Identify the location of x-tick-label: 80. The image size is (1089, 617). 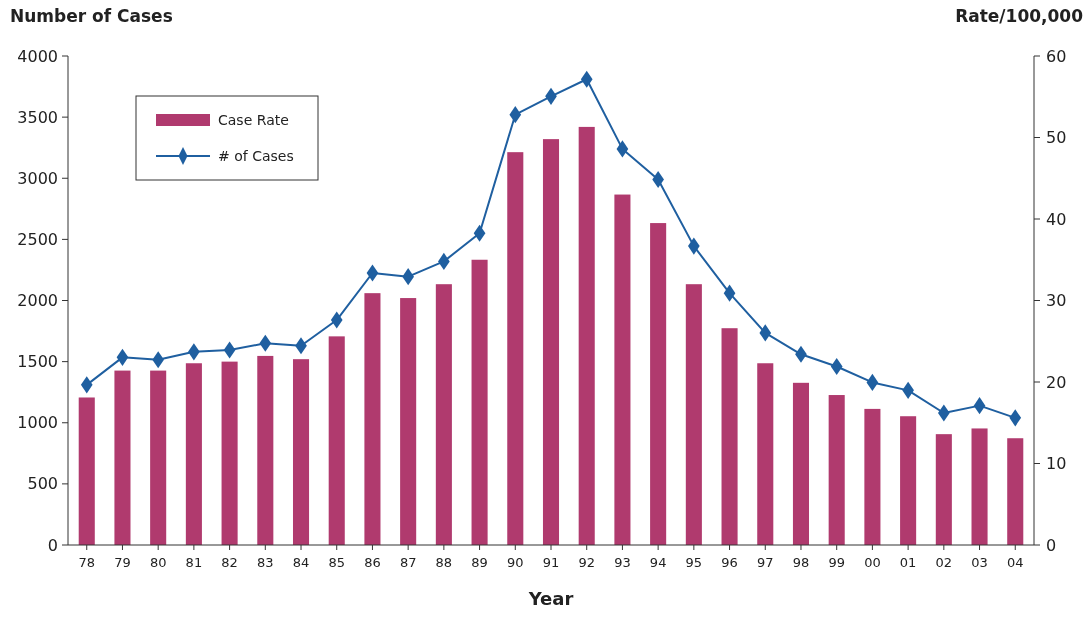
(158, 562).